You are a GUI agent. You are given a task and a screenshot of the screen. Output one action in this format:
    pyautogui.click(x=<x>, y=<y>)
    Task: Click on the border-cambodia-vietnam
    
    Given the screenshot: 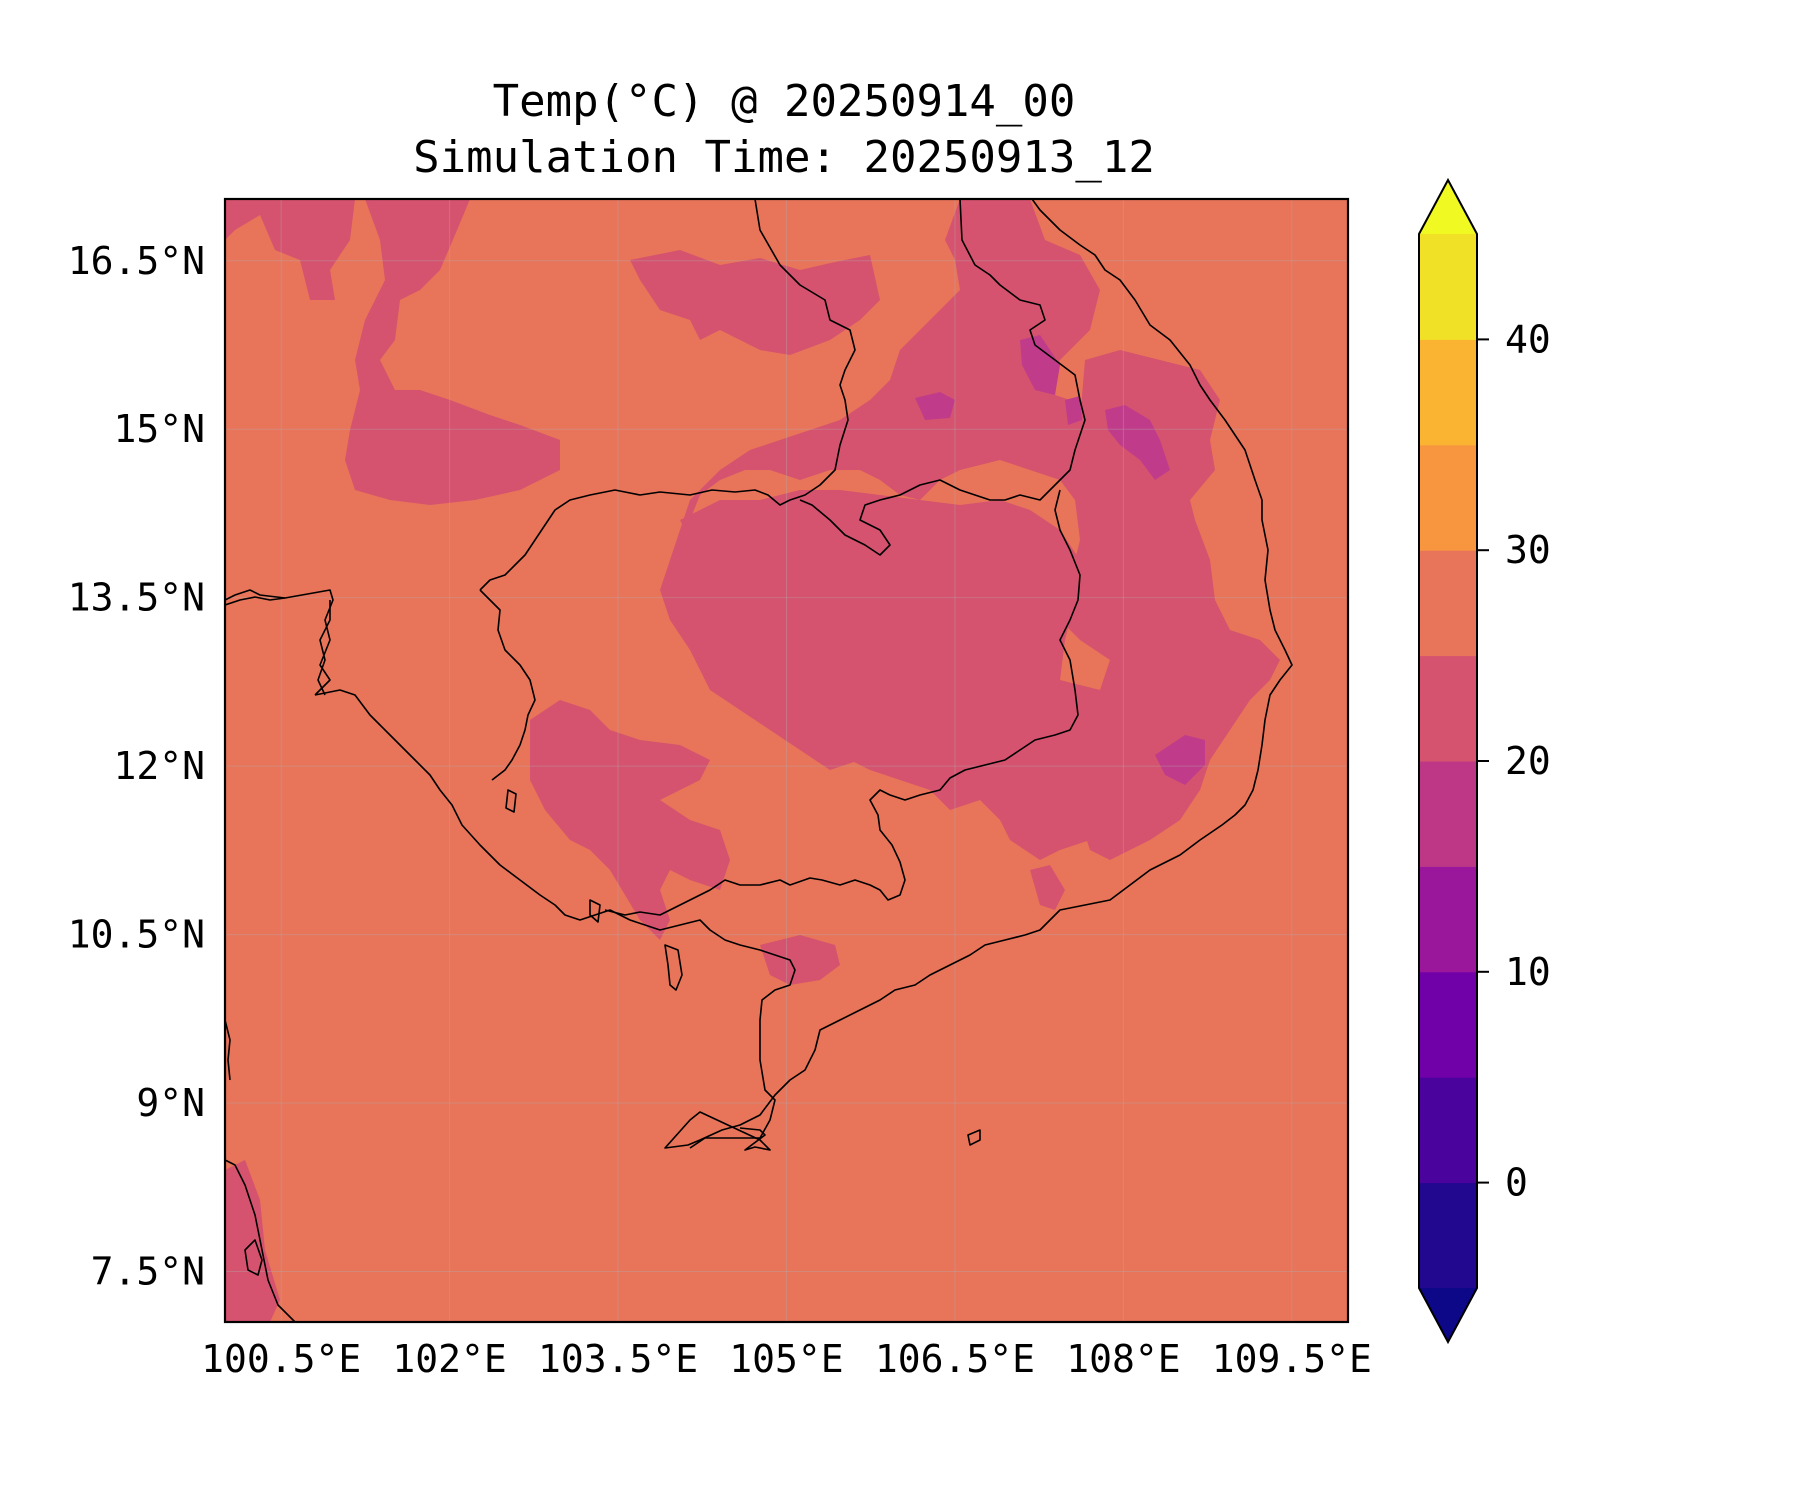 What is the action you would take?
    pyautogui.click(x=842, y=702)
    